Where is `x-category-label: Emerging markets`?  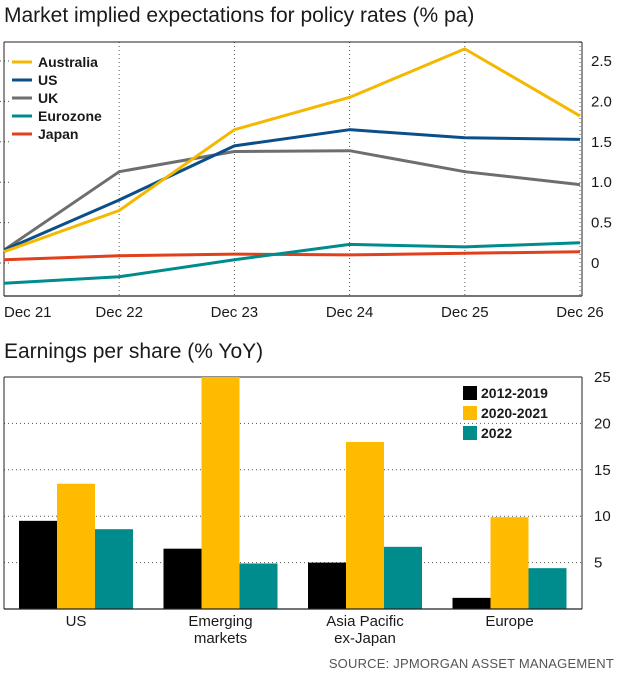 x-category-label: Emerging markets is located at coordinates (220, 630).